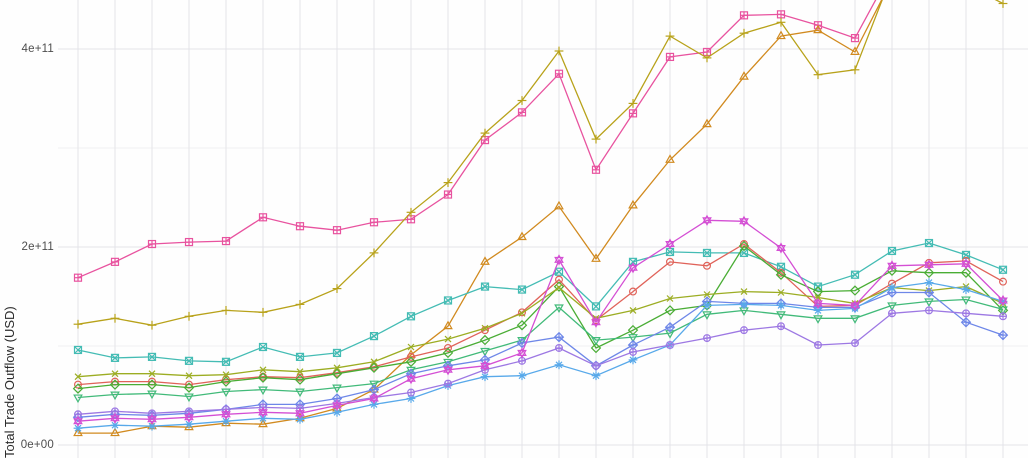 This screenshot has height=458, width=1028. What do you see at coordinates (37, 445) in the screenshot?
I see `y-tick-0: 0e+00` at bounding box center [37, 445].